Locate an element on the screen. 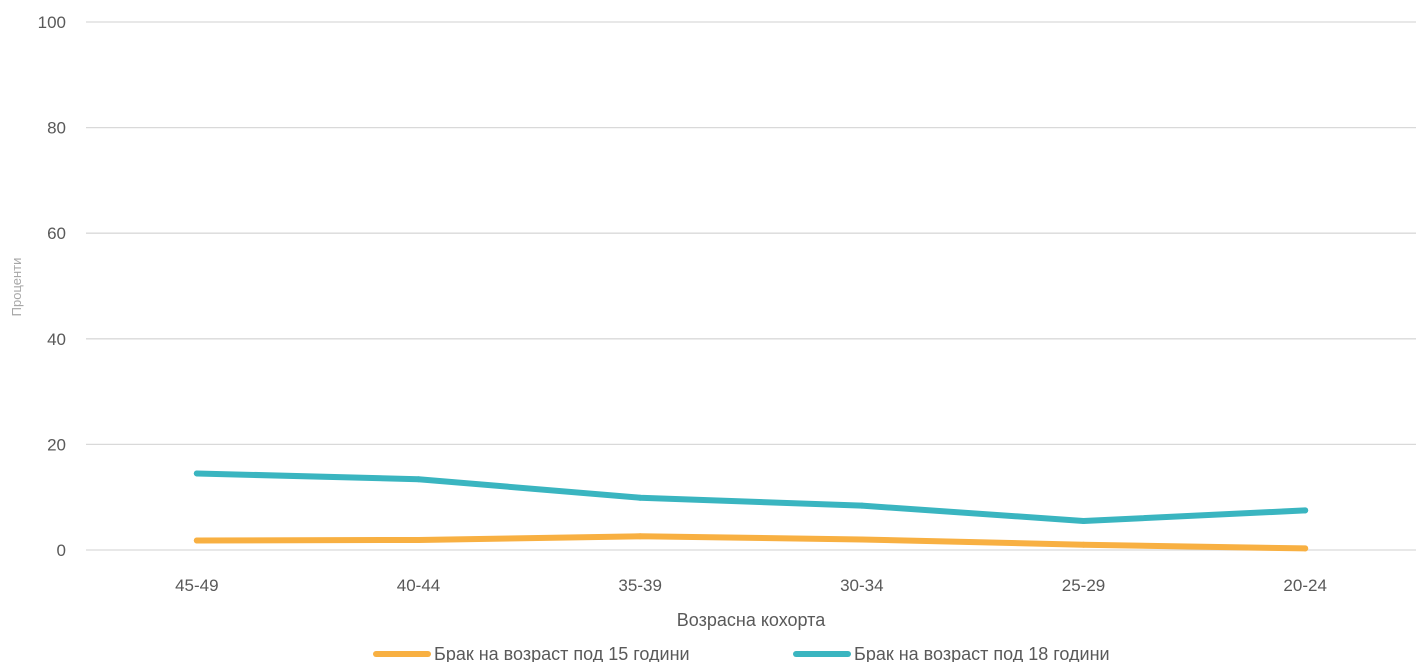 This screenshot has width=1416, height=662. y-tick-label: 0 is located at coordinates (61, 550).